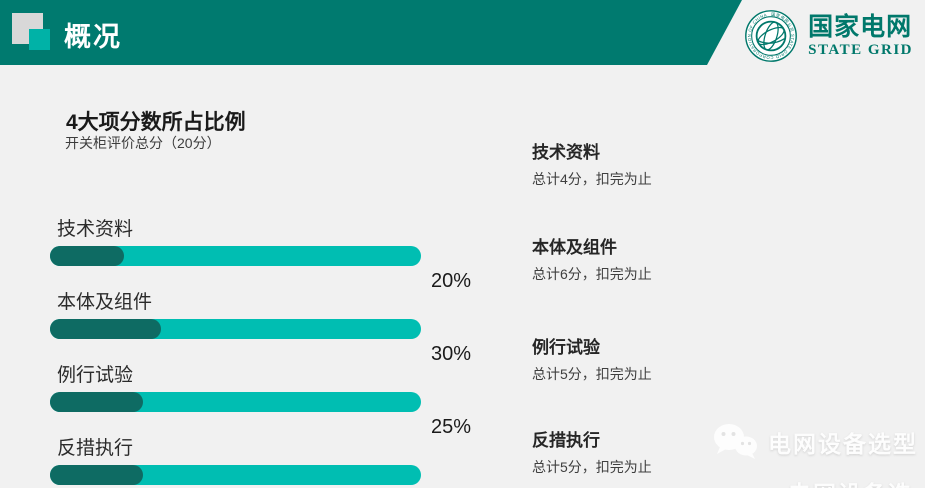 This screenshot has height=488, width=925. What do you see at coordinates (156, 122) in the screenshot?
I see `section-title: 4大项分数所占比例` at bounding box center [156, 122].